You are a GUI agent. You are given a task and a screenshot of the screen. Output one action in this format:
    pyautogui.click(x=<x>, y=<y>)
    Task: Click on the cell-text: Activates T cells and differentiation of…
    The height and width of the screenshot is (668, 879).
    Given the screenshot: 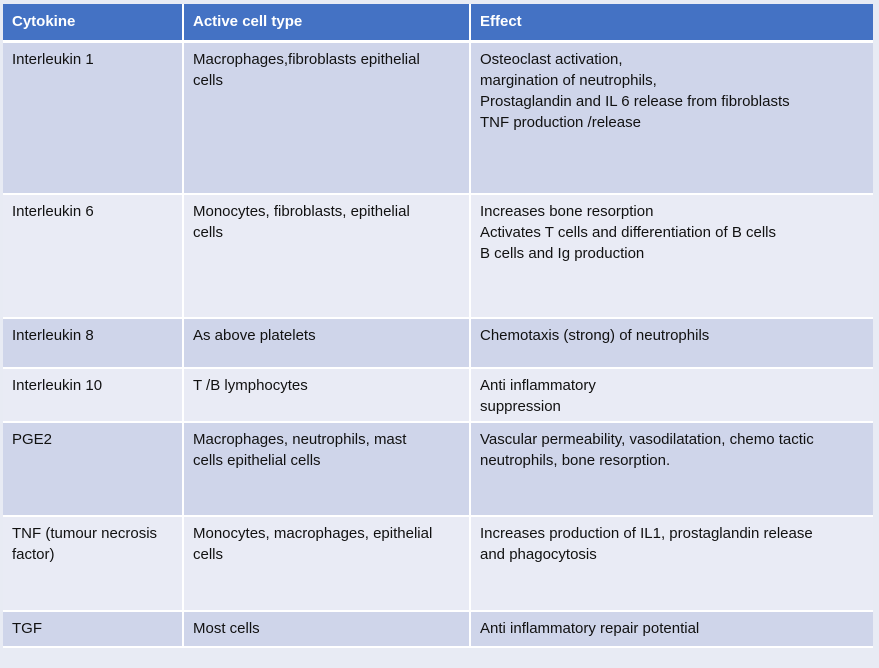 What is the action you would take?
    pyautogui.click(x=628, y=232)
    